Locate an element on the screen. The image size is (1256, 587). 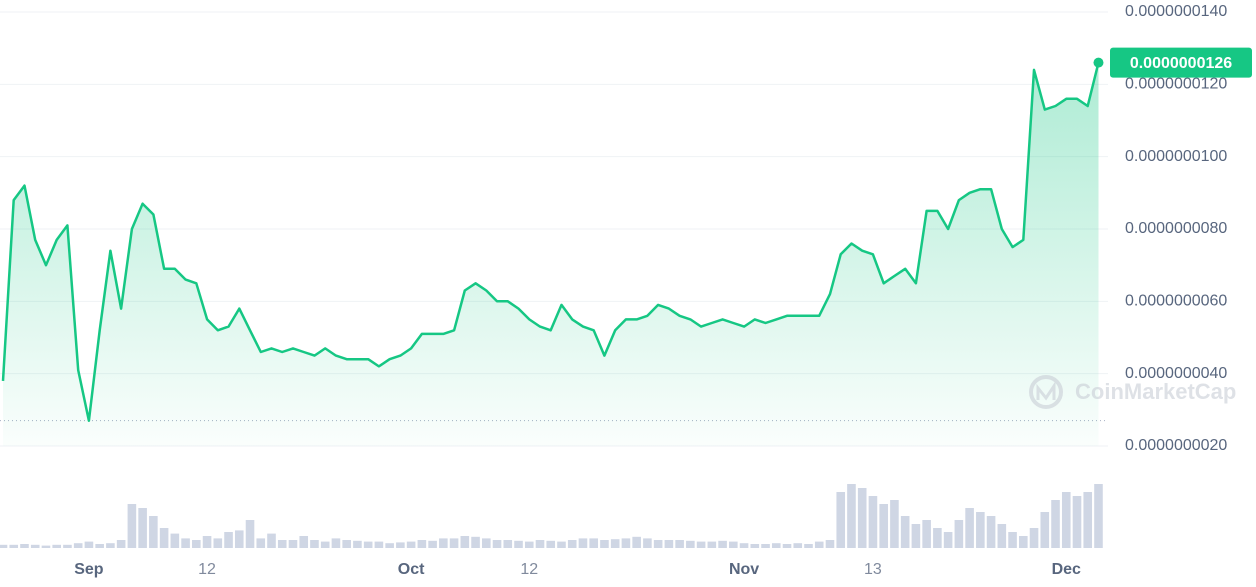
price-badge is located at coordinates (1181, 62).